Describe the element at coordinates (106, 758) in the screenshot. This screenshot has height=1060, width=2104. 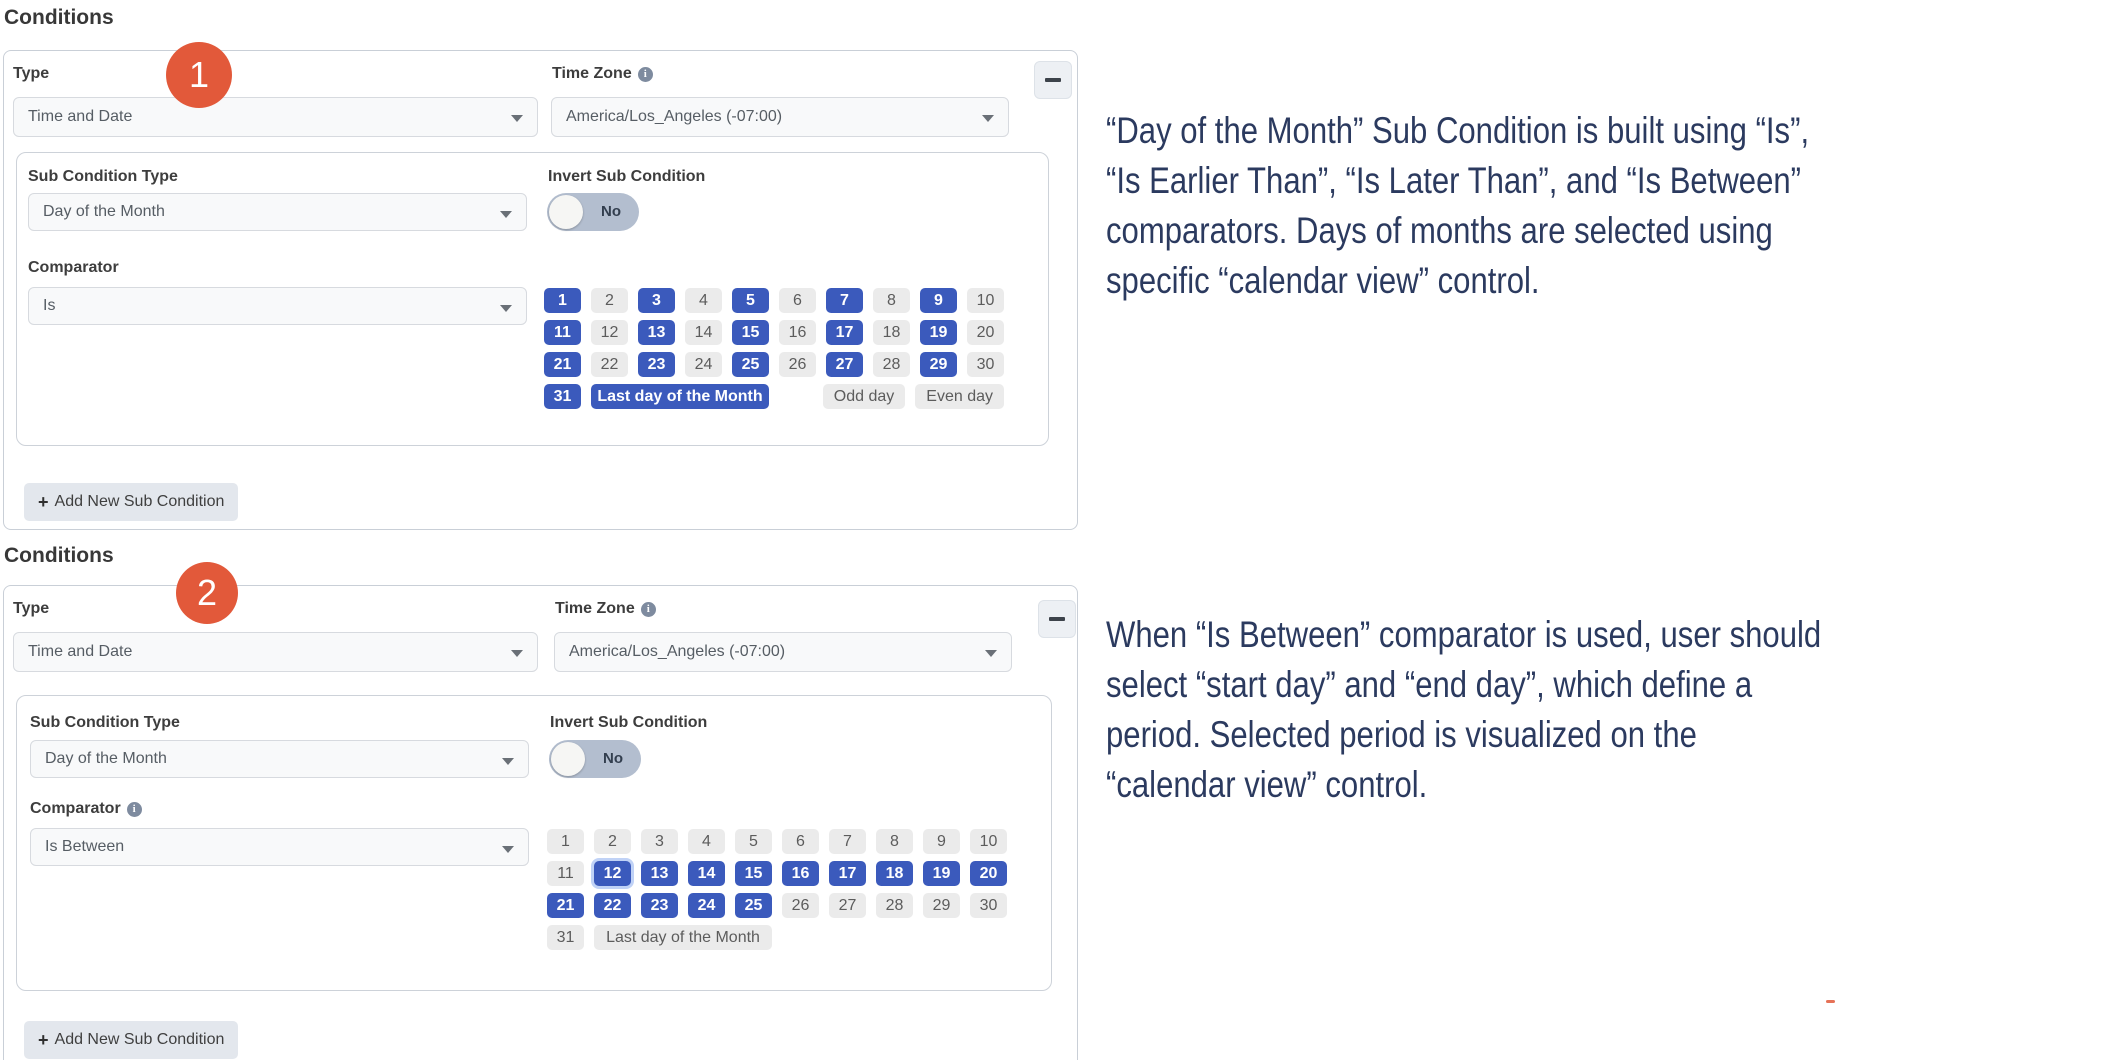
I see `sub-condition-type-value: Day of the Month` at that location.